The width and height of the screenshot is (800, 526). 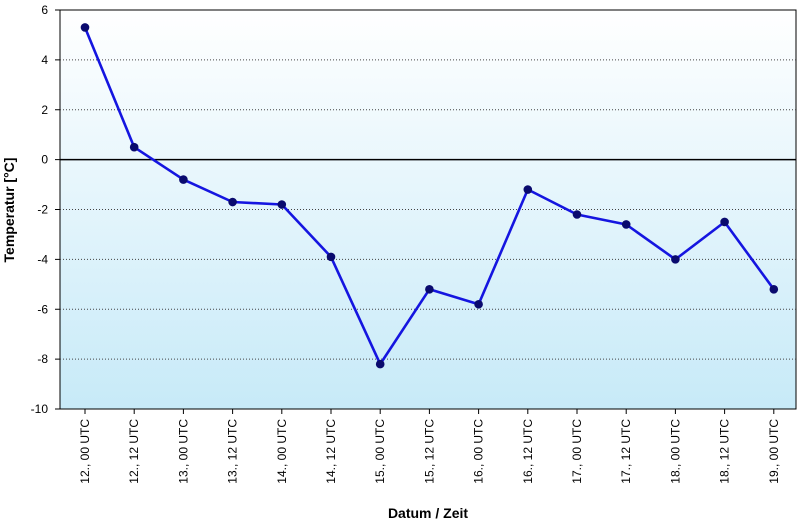 I want to click on x-tick-label: 15., 00 UTC, so click(x=380, y=451).